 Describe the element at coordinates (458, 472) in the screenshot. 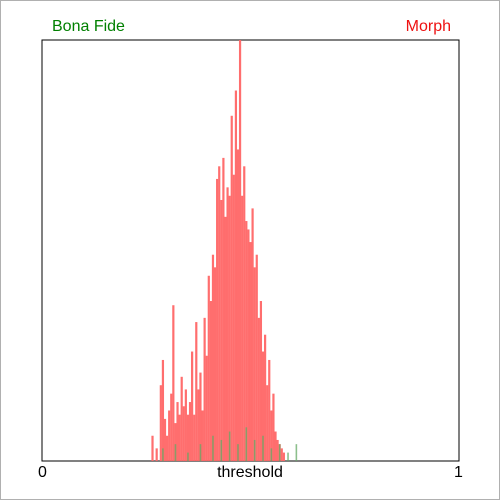

I see `x-tick-1: 1` at that location.